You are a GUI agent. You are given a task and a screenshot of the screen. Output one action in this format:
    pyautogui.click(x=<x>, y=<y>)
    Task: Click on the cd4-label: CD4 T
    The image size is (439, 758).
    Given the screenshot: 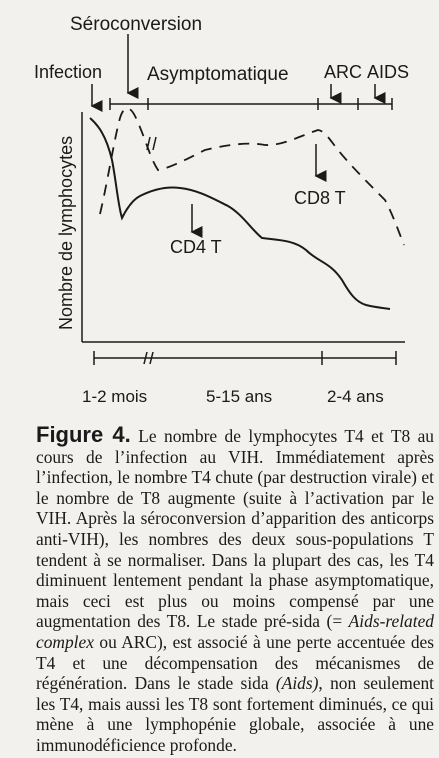 What is the action you would take?
    pyautogui.click(x=196, y=247)
    